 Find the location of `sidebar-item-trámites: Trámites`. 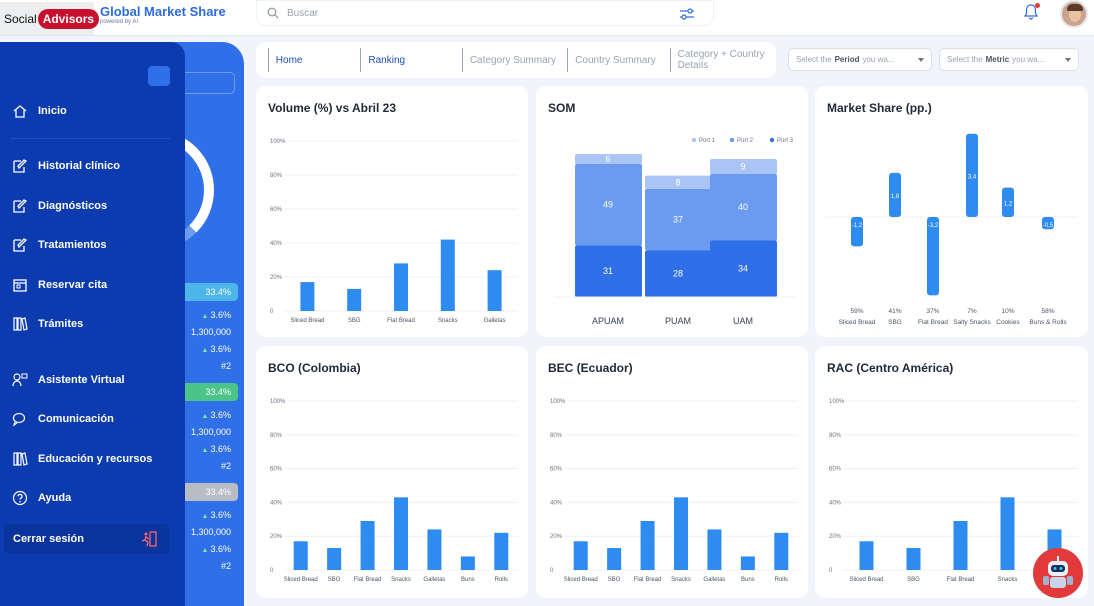

sidebar-item-trámites: Trámites is located at coordinates (47, 324).